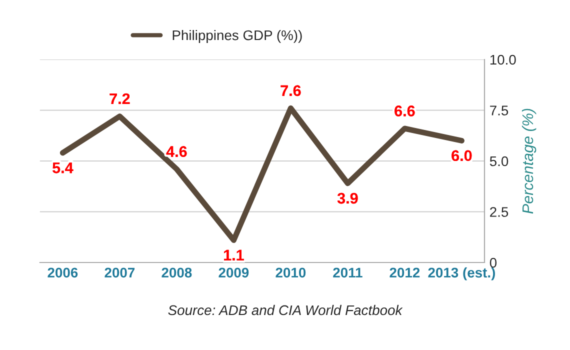 This screenshot has height=350, width=570. Describe the element at coordinates (285, 310) in the screenshot. I see `source-note: Source: ADB and CIA World Factbook` at that location.